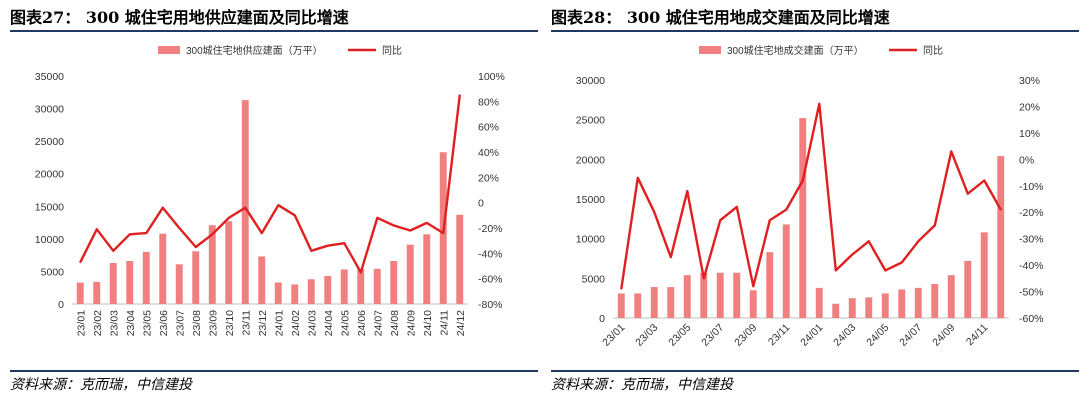 The image size is (1080, 401). What do you see at coordinates (1029, 134) in the screenshot?
I see `y-right-tick-label: 10%` at bounding box center [1029, 134].